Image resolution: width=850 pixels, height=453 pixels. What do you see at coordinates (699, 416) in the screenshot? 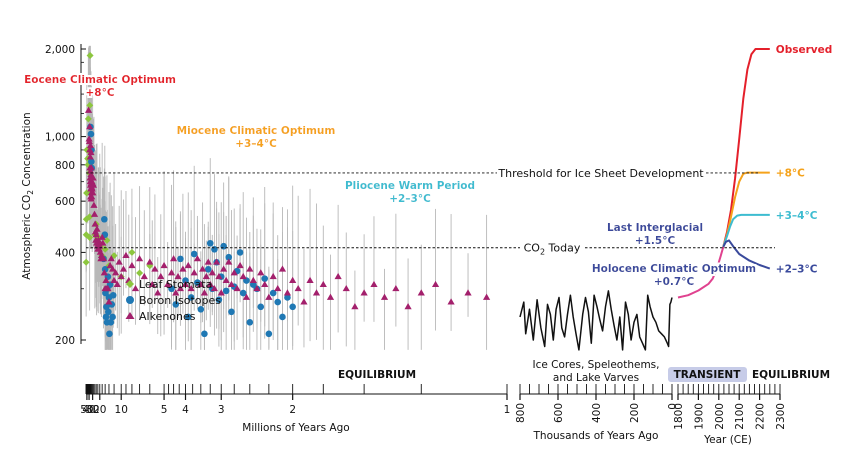
I see `x-tick-label-modern-1: 1900` at bounding box center [699, 416].